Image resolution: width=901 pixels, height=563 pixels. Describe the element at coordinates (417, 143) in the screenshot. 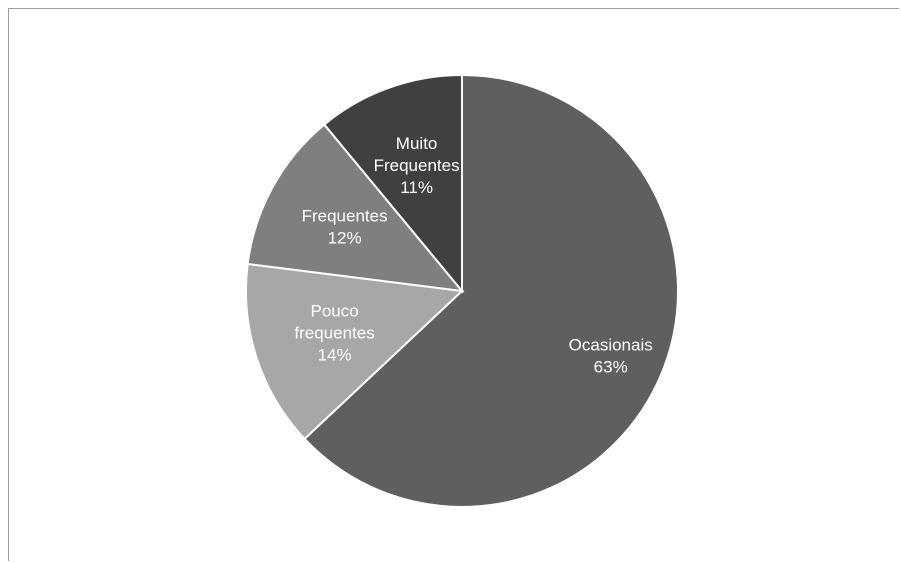

I see `slice-category-label: Muito` at that location.